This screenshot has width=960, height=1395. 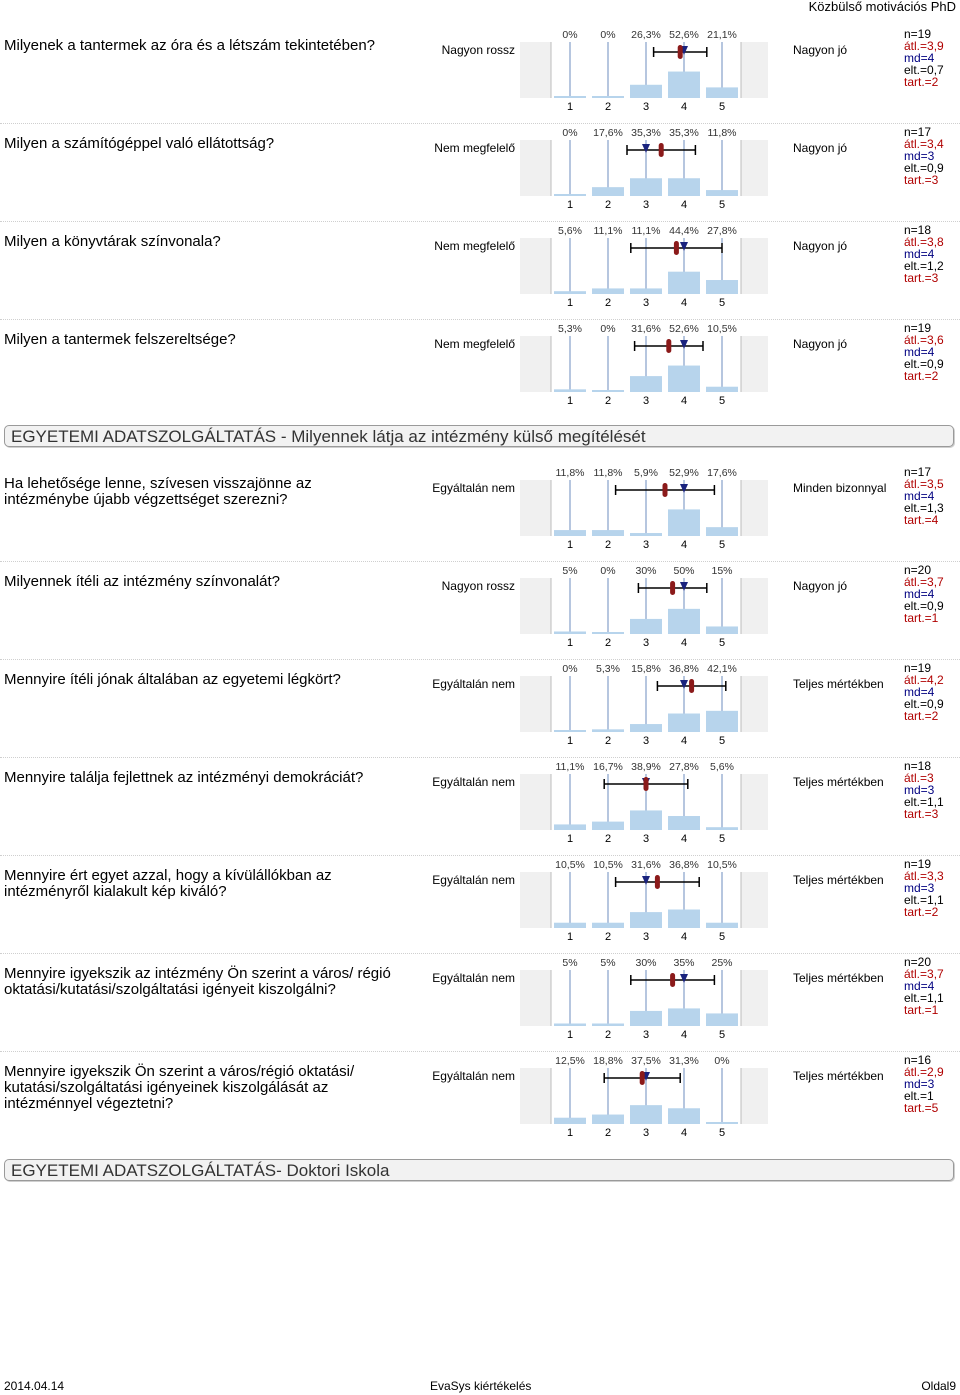 I want to click on question-text: Milyen a tantermek felszereltsége?, so click(x=120, y=339).